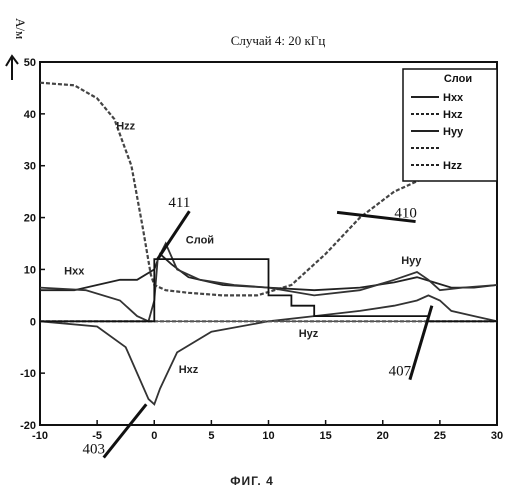 The height and width of the screenshot is (500, 518). Describe the element at coordinates (450, 125) in the screenshot. I see `legend: Слои Hxx Hxz Hyy Hzz` at that location.